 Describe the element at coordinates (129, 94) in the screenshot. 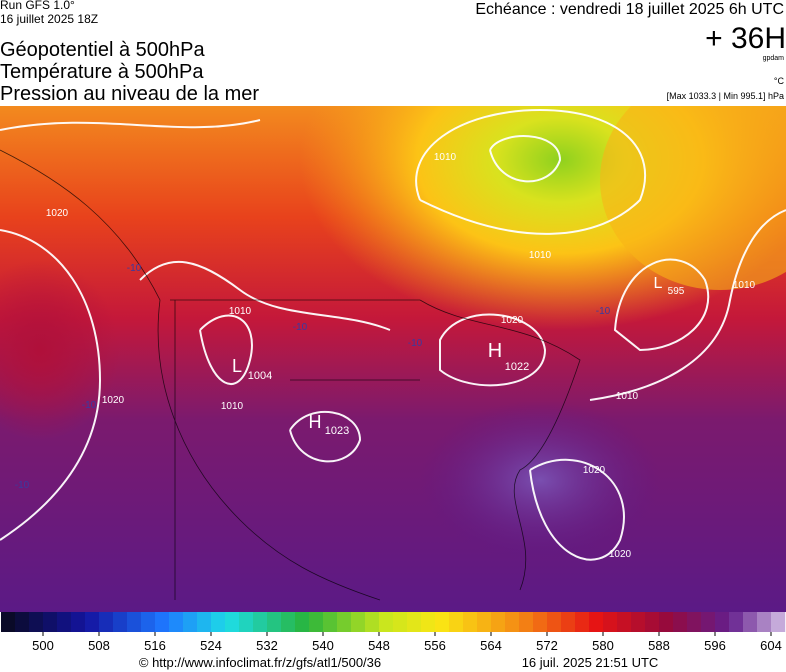

I see `title-line: Pression au niveau de la mer` at that location.